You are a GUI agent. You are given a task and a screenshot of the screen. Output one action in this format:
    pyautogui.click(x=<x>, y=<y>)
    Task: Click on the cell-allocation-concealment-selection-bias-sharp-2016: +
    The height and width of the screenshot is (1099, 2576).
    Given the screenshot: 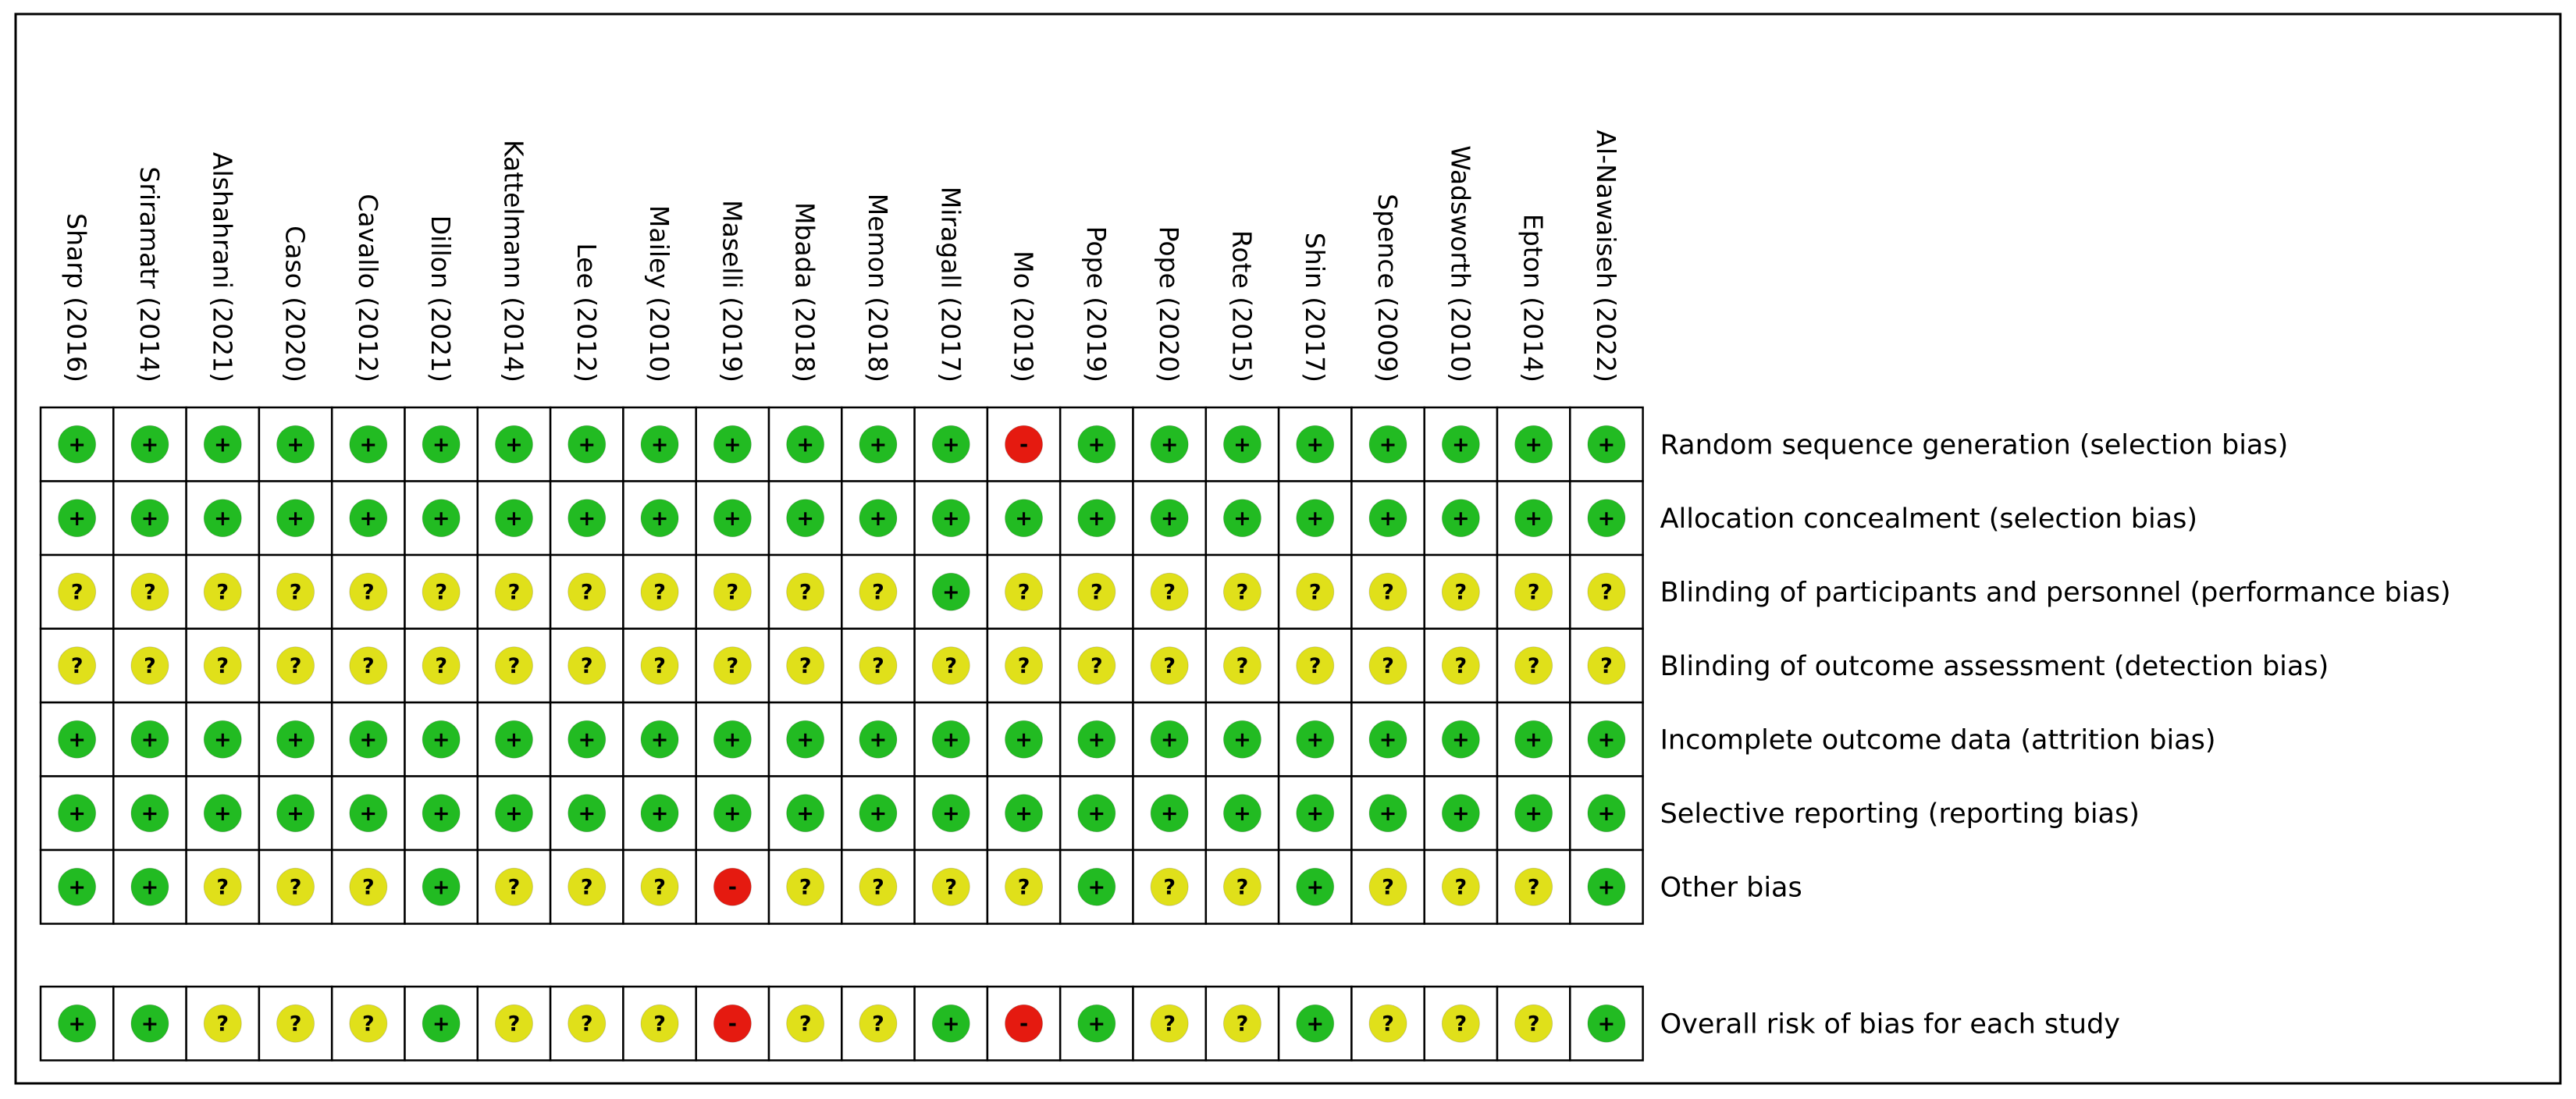 What is the action you would take?
    pyautogui.click(x=77, y=518)
    